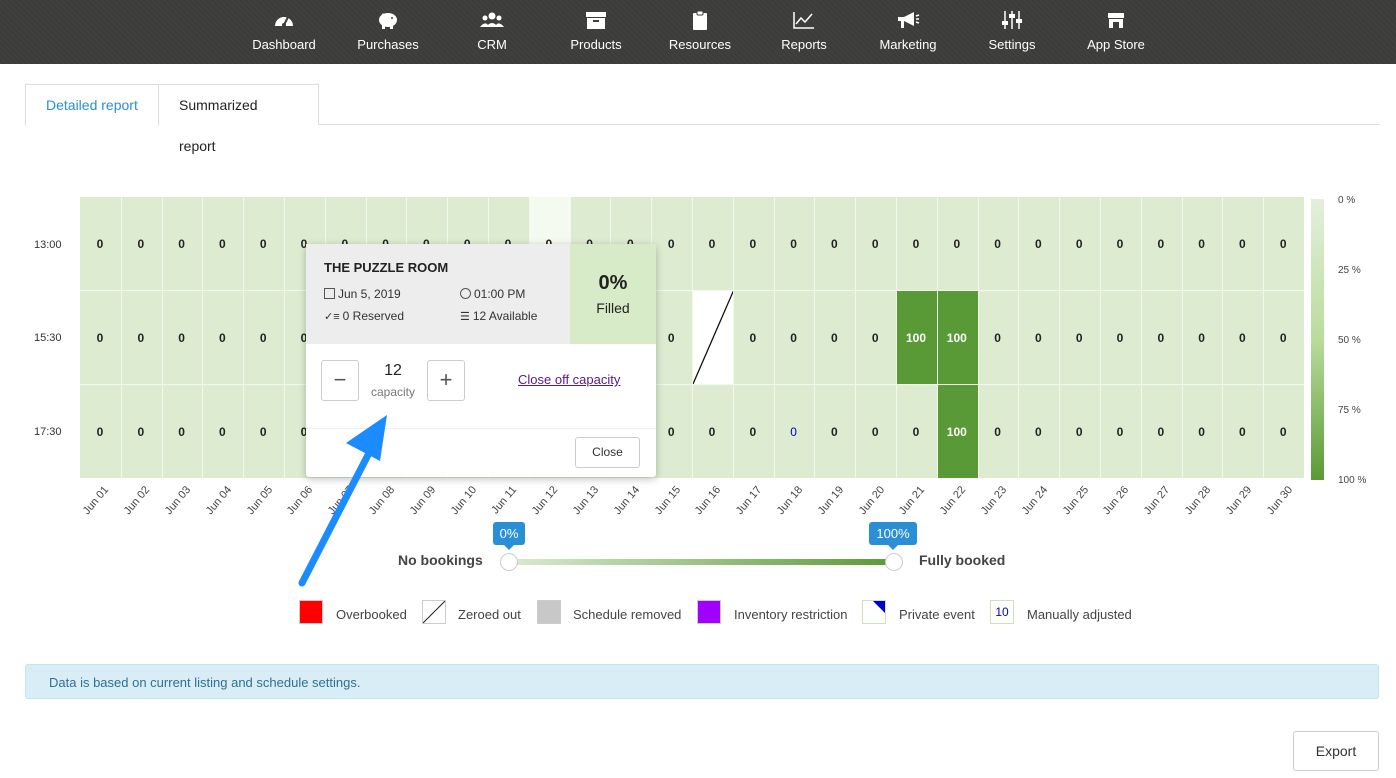 The height and width of the screenshot is (778, 1396). I want to click on scale-label: 0 %, so click(1347, 200).